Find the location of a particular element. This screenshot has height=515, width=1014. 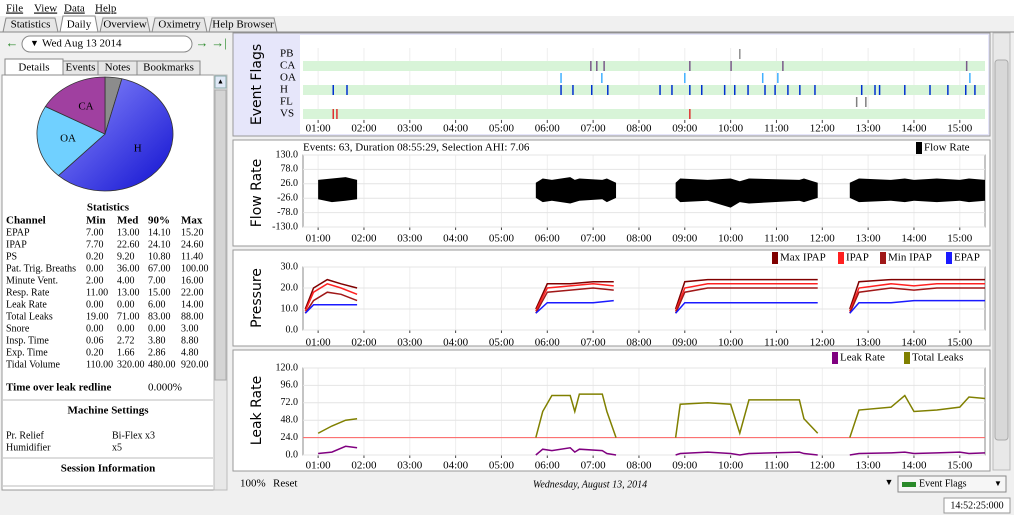

x-tick-label: 11:00 is located at coordinates (776, 129).